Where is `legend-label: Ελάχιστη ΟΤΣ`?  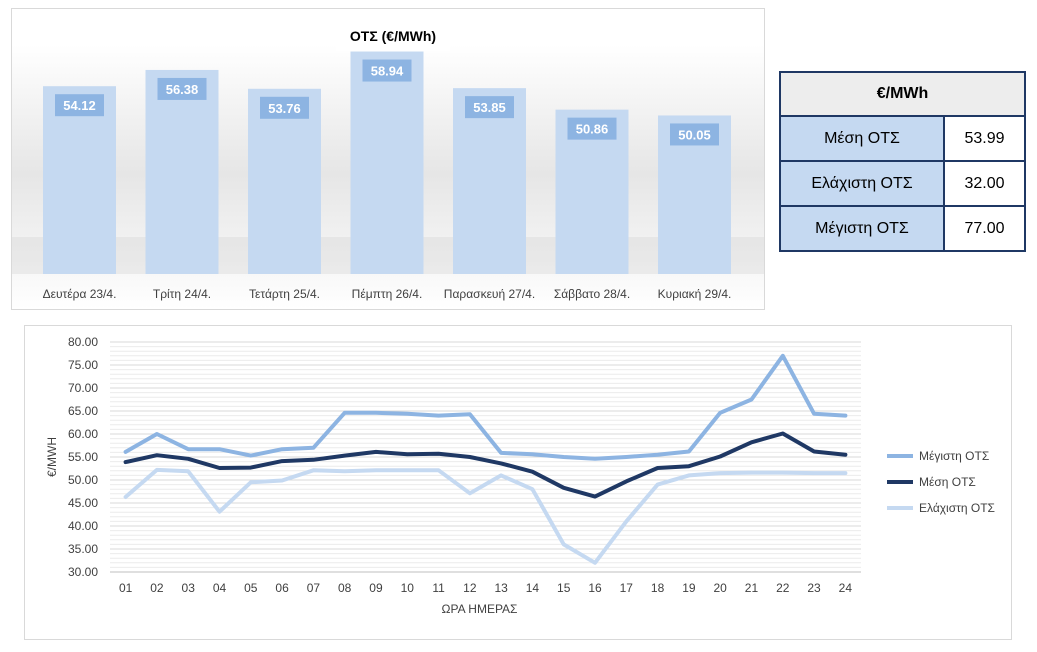
legend-label: Ελάχιστη ΟΤΣ is located at coordinates (957, 508).